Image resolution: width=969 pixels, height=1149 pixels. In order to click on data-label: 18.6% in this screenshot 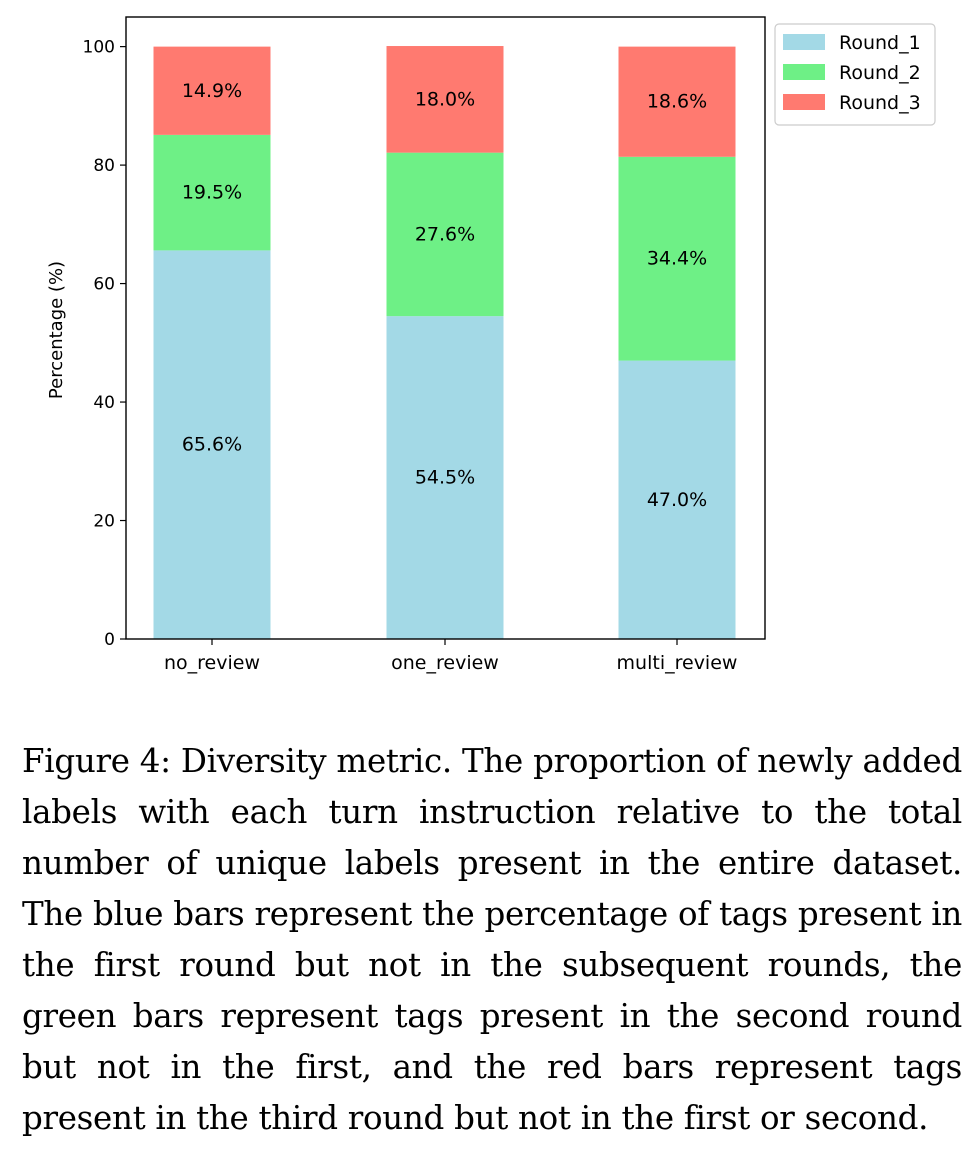, I will do `click(677, 102)`.